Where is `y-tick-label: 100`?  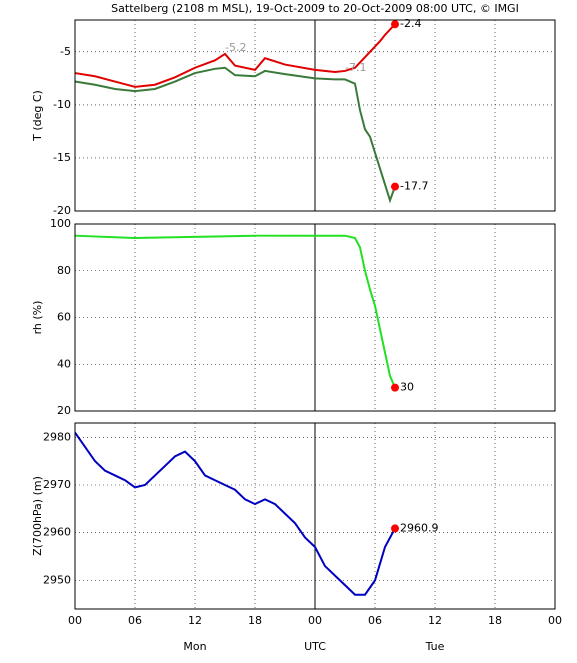
y-tick-label: 100 is located at coordinates (60, 223).